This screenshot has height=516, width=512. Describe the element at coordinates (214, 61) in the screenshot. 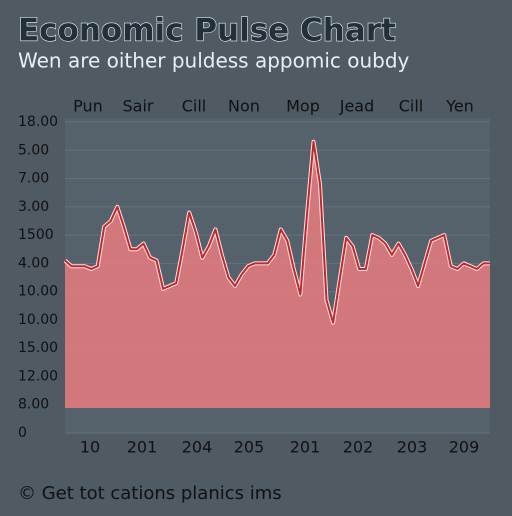

I see `chart-subtitle: Wen are oither puldess appomic oubdy` at that location.